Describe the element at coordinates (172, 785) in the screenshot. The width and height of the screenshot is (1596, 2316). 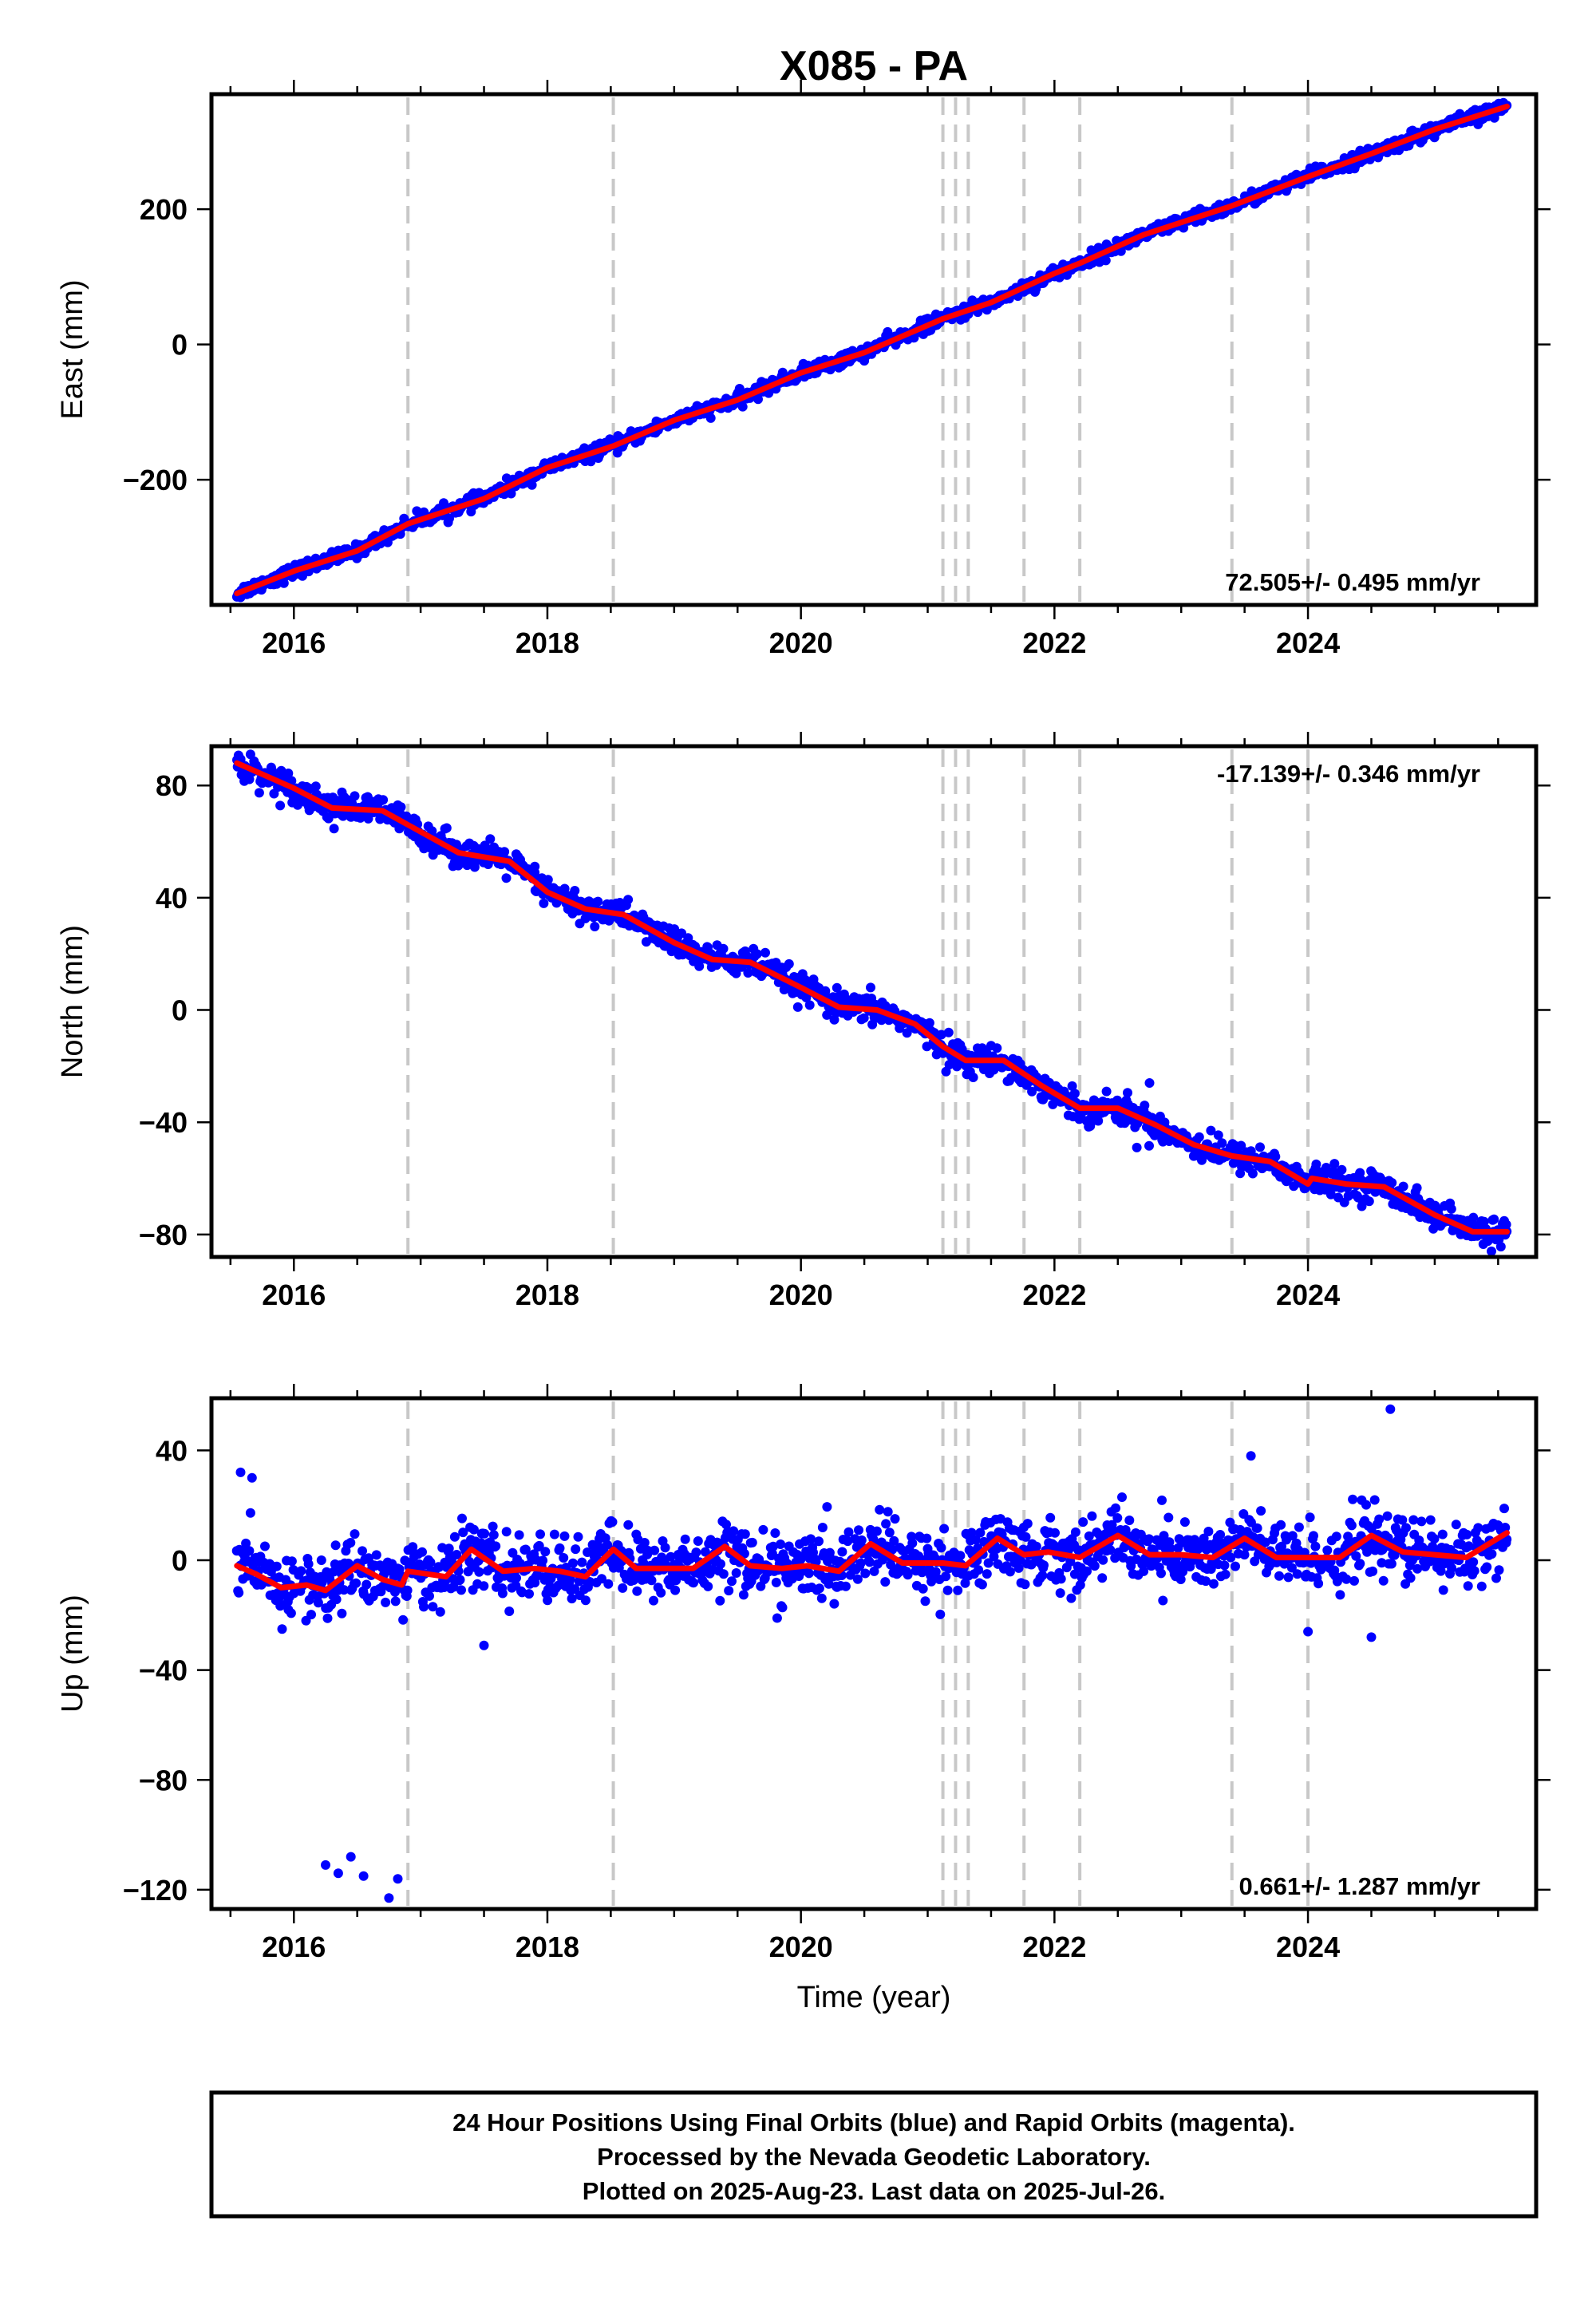
I see `y-tick-label: 80` at that location.